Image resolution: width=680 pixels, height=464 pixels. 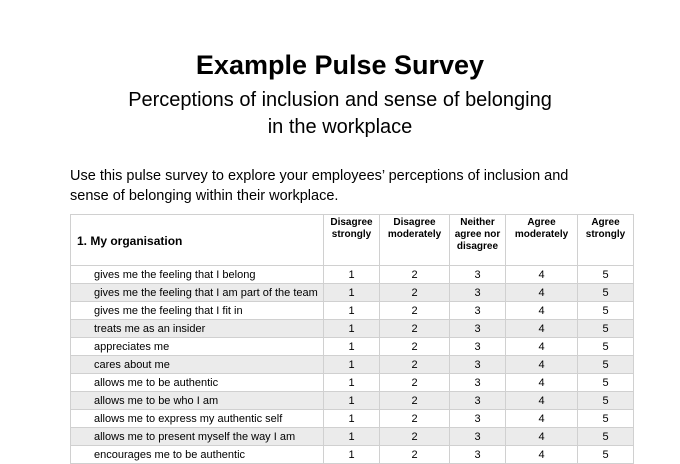 What do you see at coordinates (197, 382) in the screenshot?
I see `statement: allows me to be authentic` at bounding box center [197, 382].